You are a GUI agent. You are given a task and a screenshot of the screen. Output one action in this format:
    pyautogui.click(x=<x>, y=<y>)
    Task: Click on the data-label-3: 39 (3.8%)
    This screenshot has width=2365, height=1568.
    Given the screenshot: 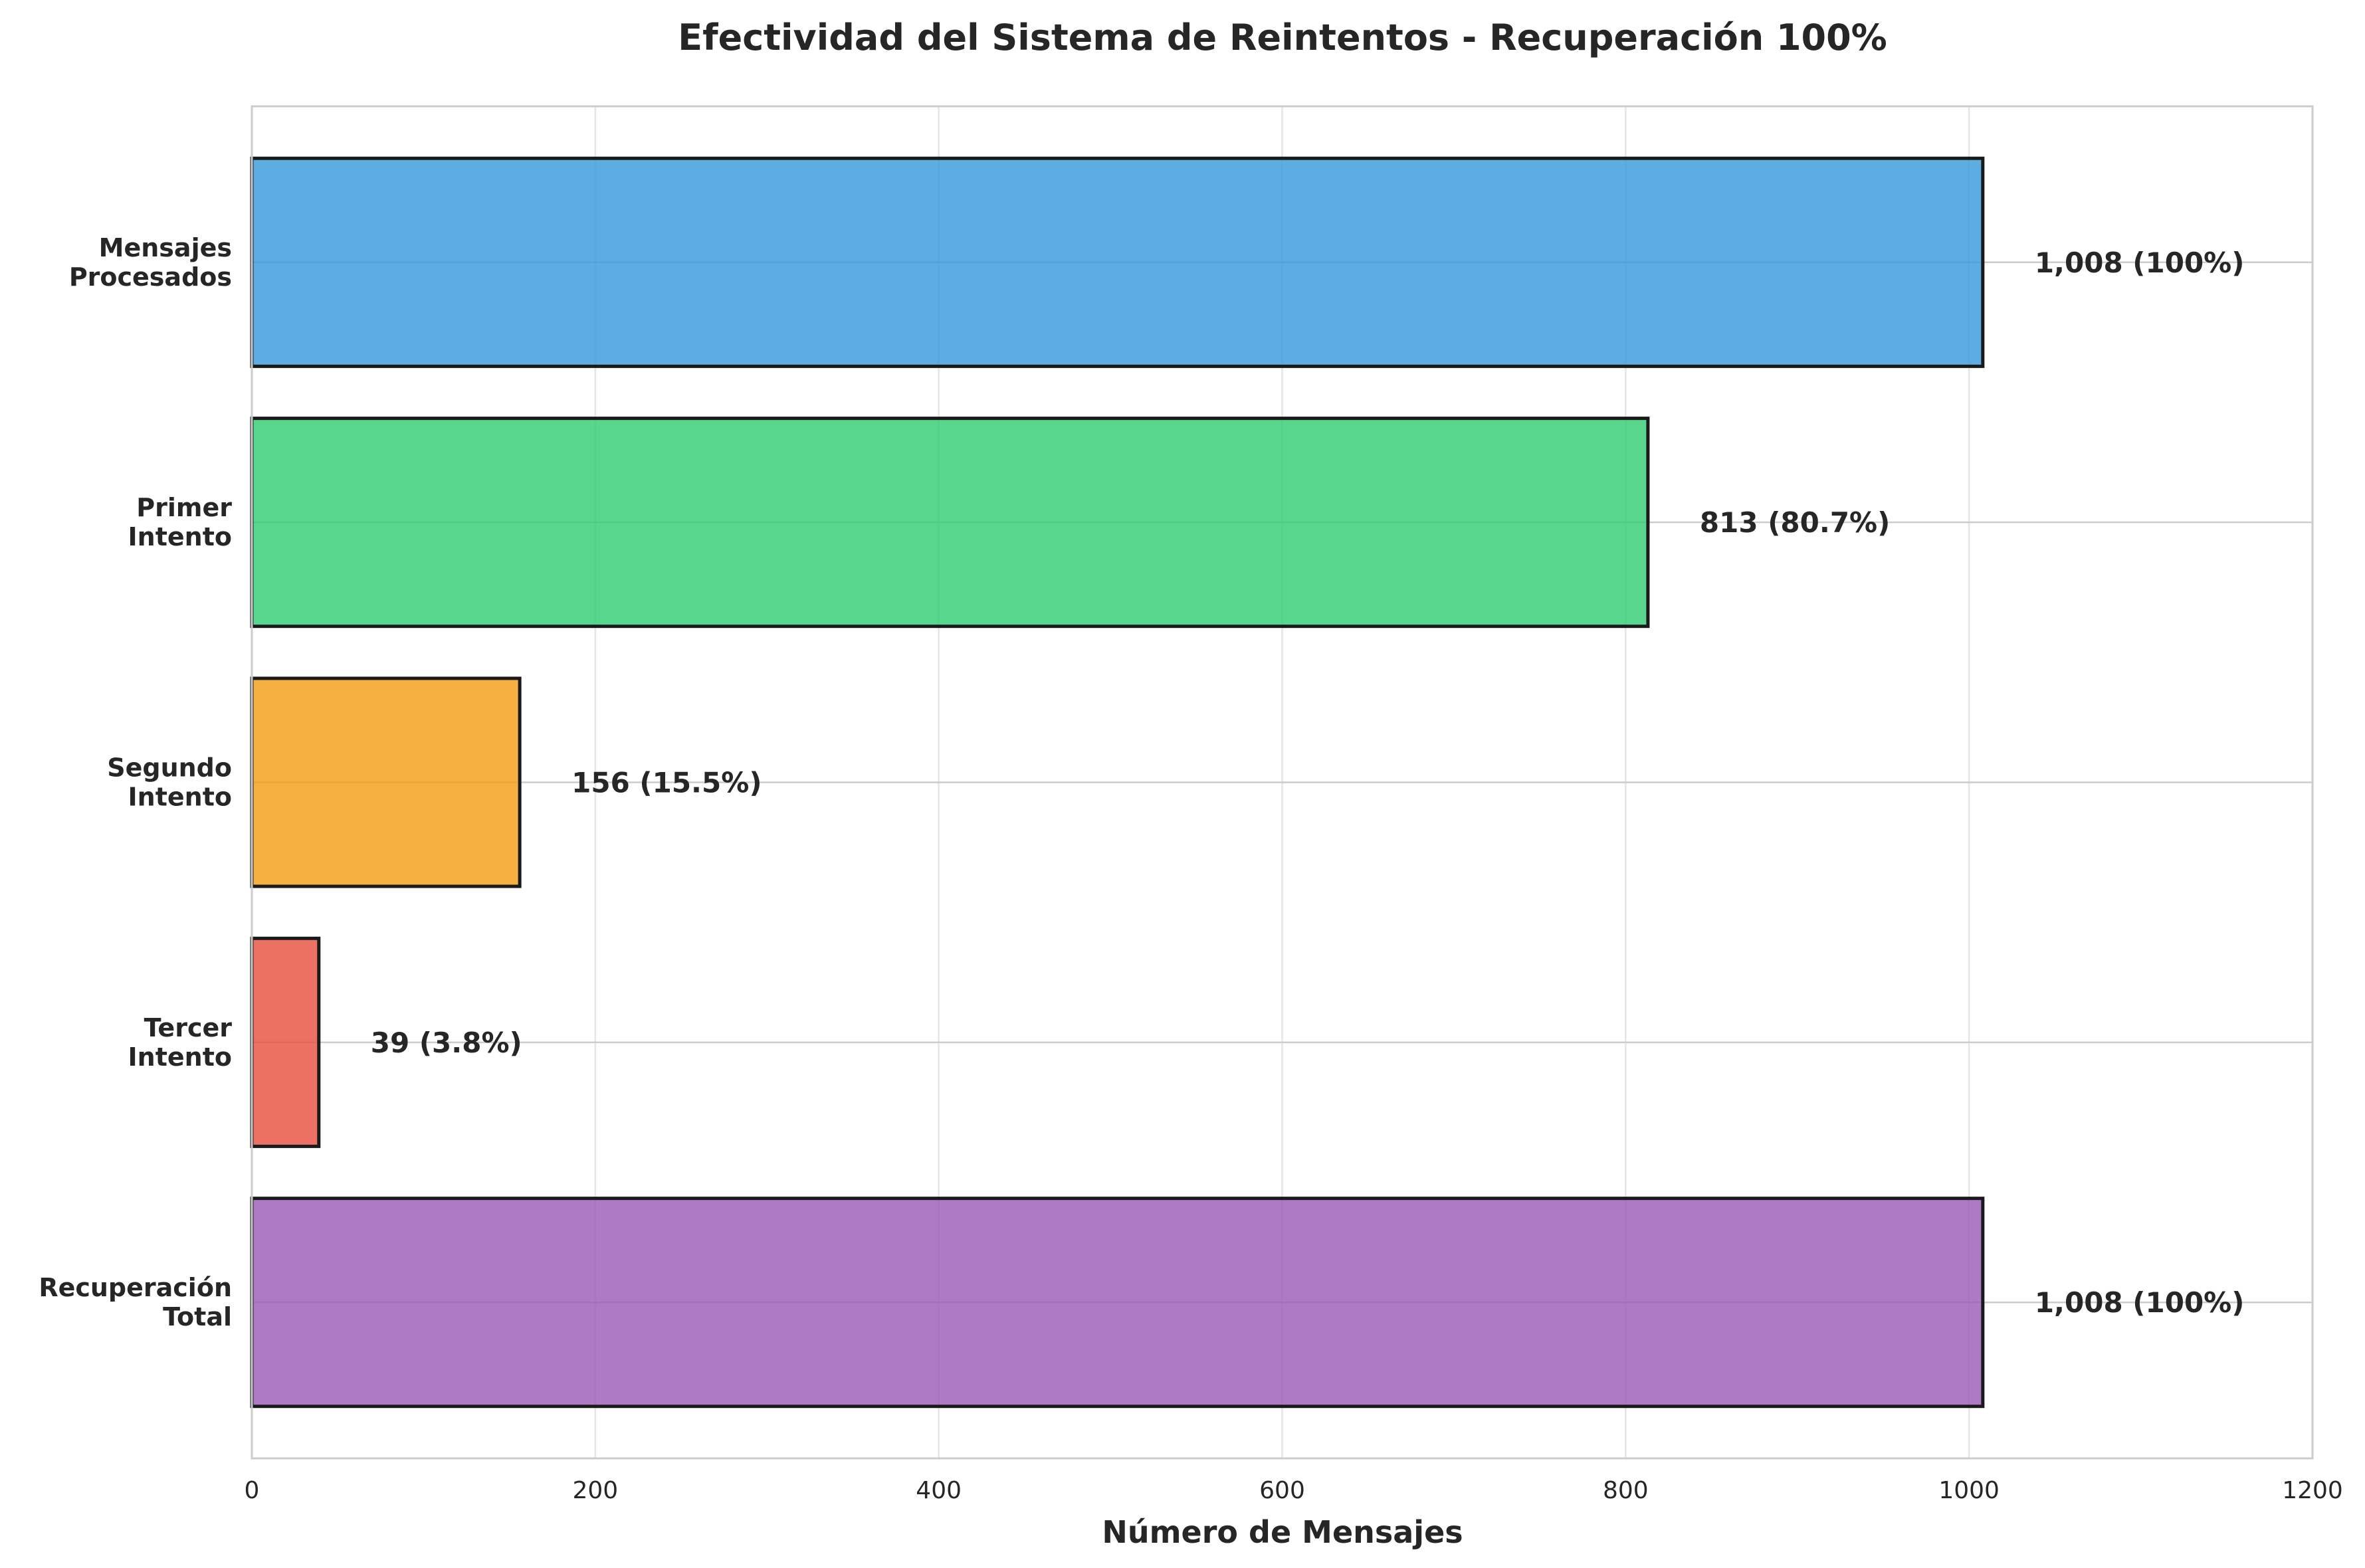 What is the action you would take?
    pyautogui.click(x=446, y=1043)
    